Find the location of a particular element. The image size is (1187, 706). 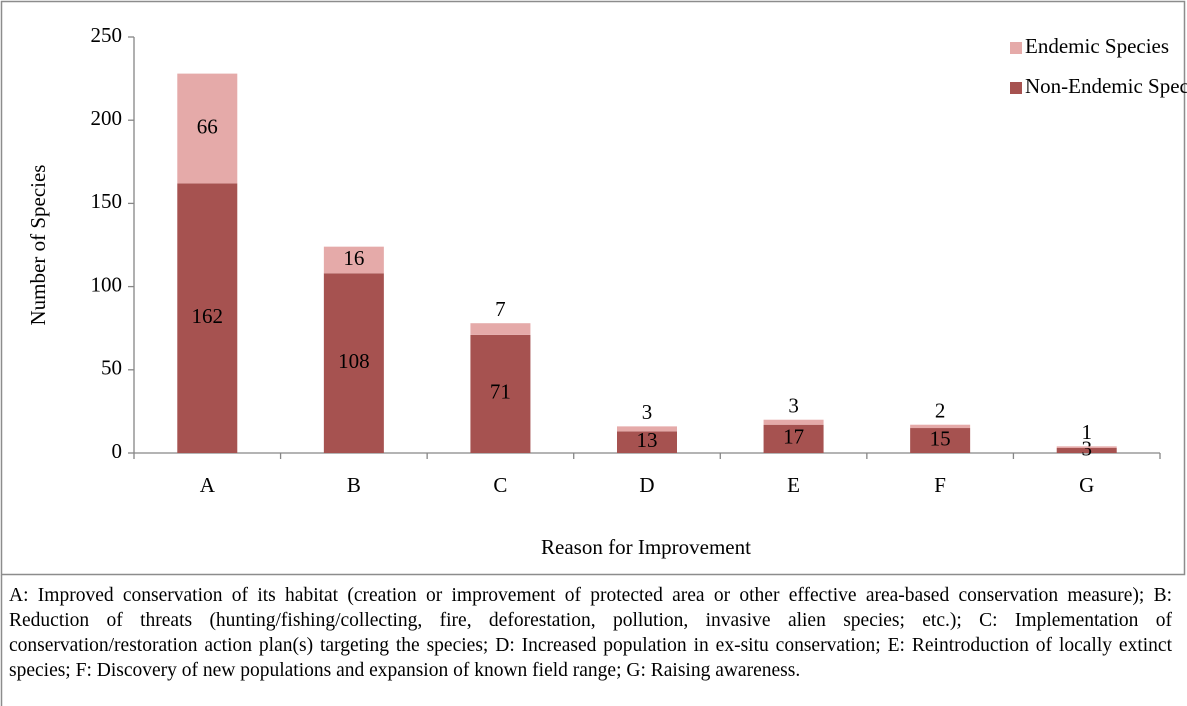

data-label: 16 is located at coordinates (353, 258).